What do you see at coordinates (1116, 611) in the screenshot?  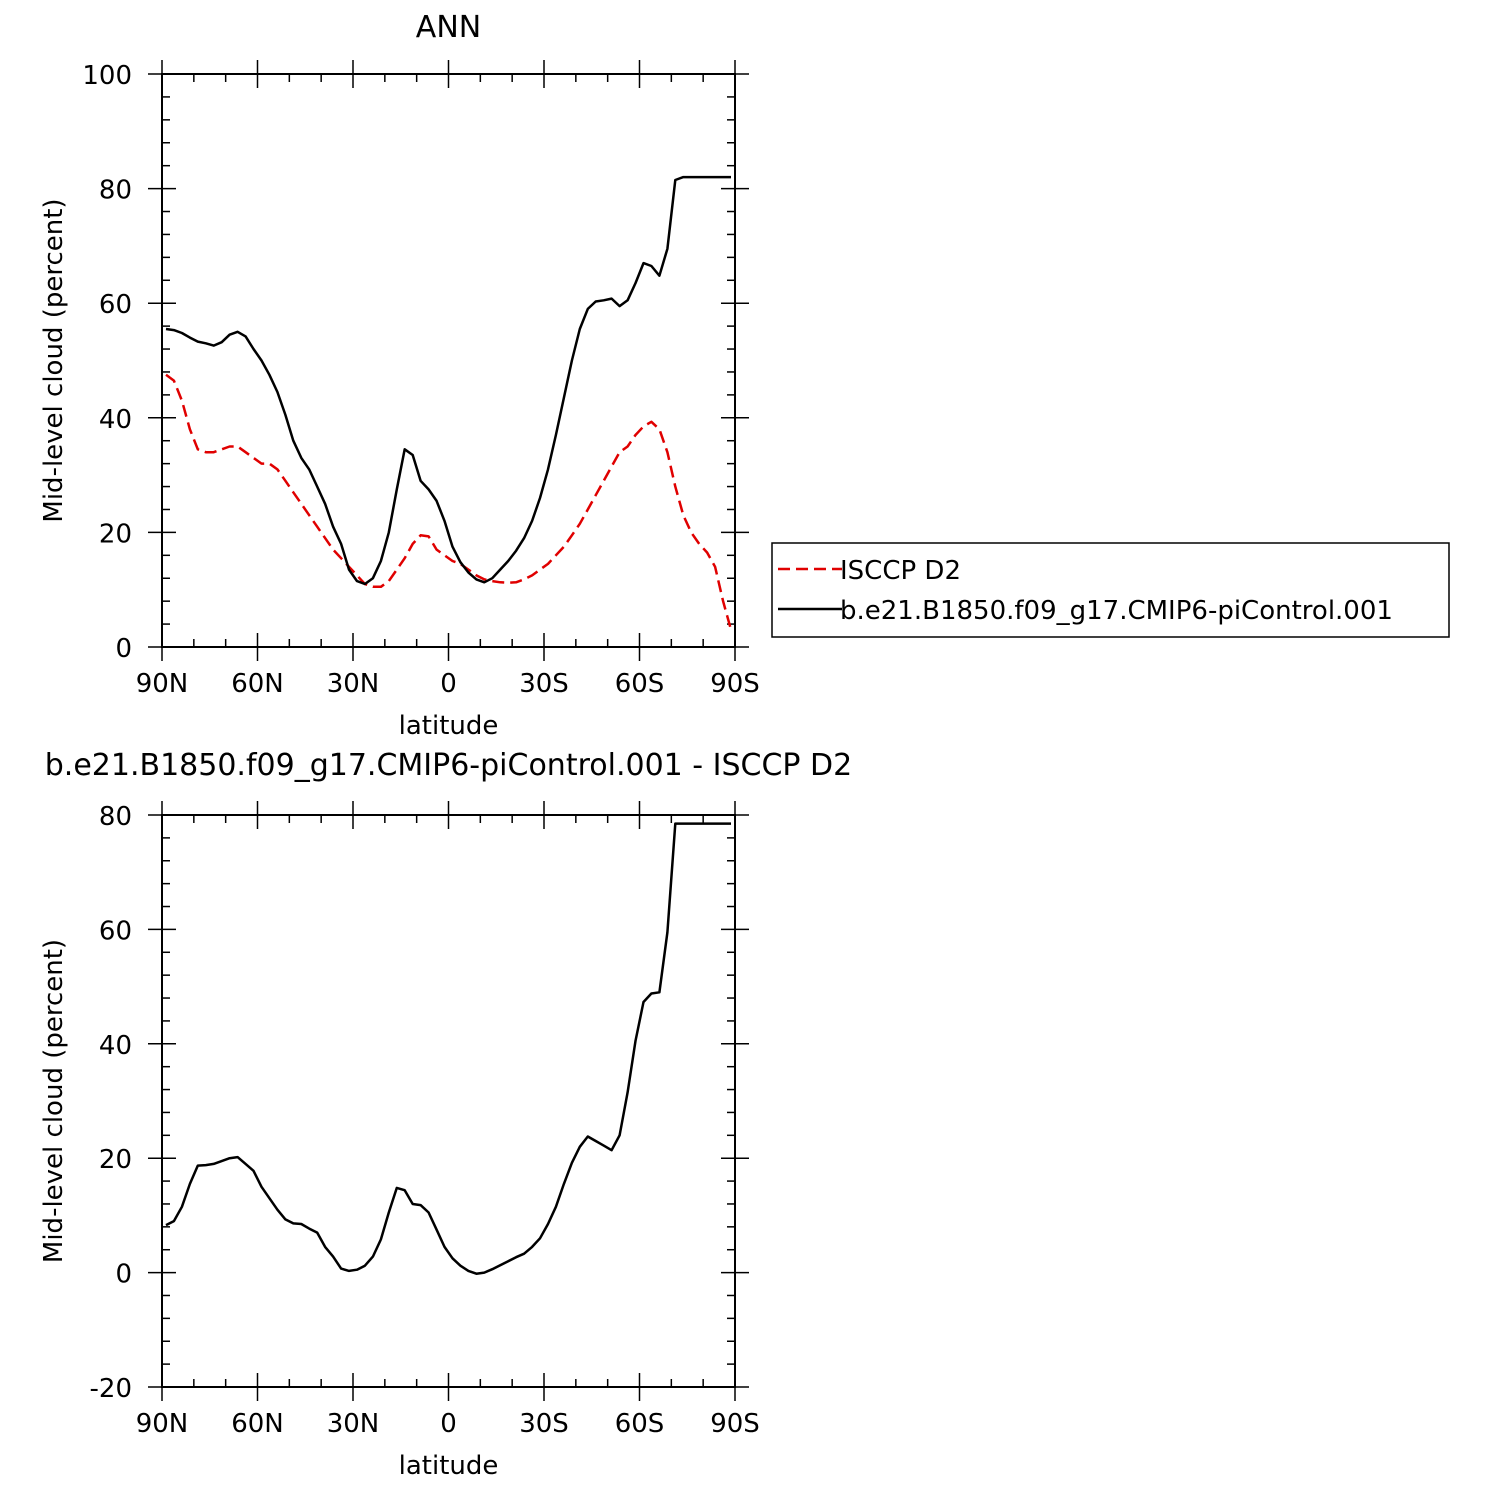 I see `legend-label-2: b.e21.B1850.f09_g17.CMIP6-piControl.001` at bounding box center [1116, 611].